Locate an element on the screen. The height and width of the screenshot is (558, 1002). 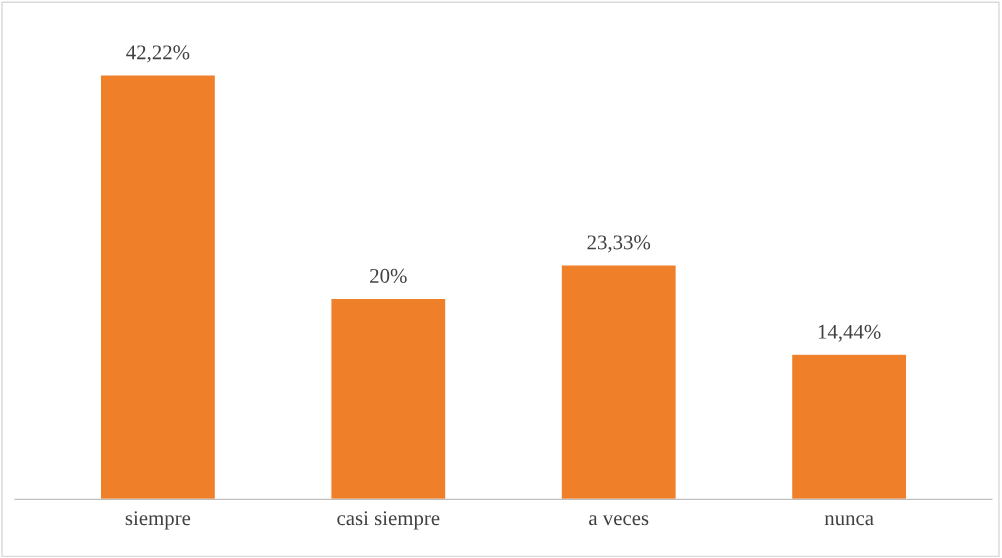
x-tick-label: casi siempre is located at coordinates (388, 520).